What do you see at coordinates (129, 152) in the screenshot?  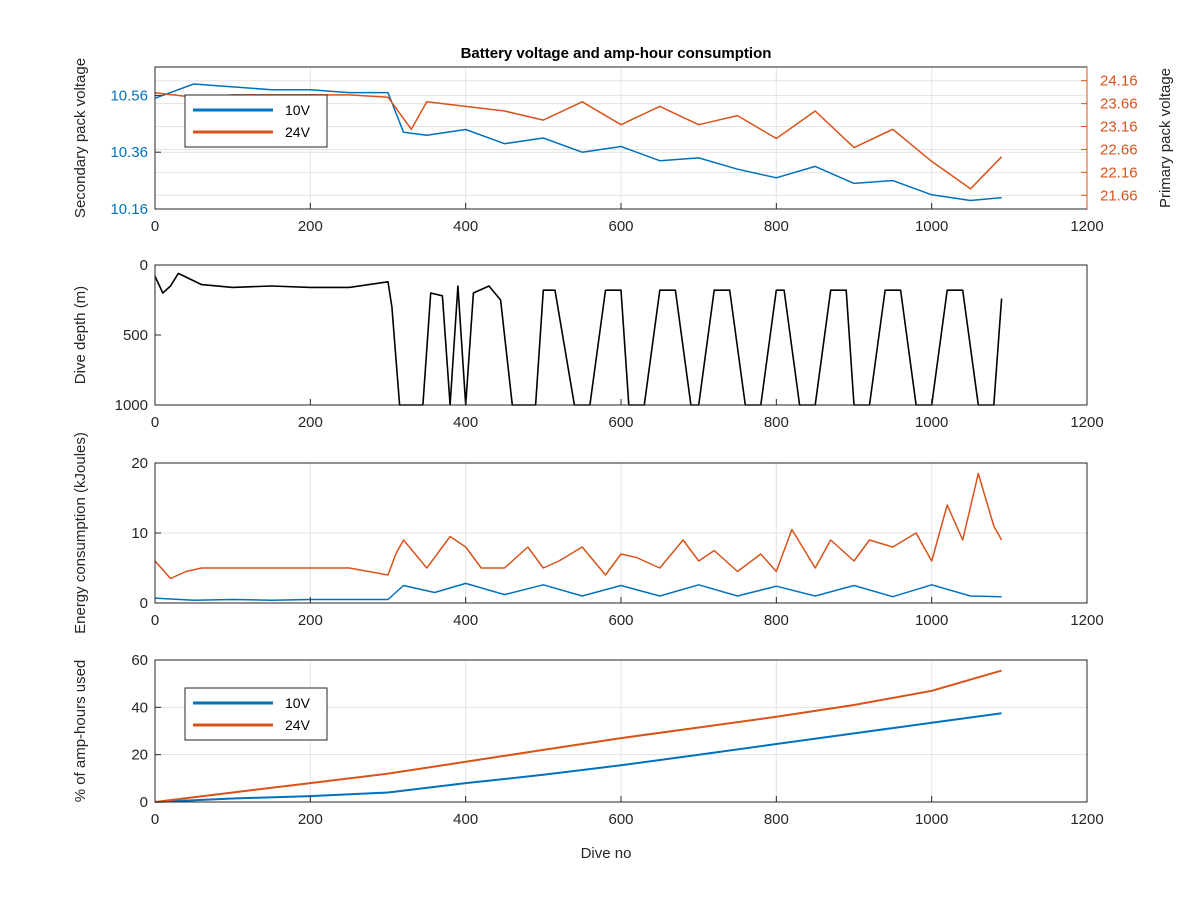 I see `y-tick-label: 10.36` at bounding box center [129, 152].